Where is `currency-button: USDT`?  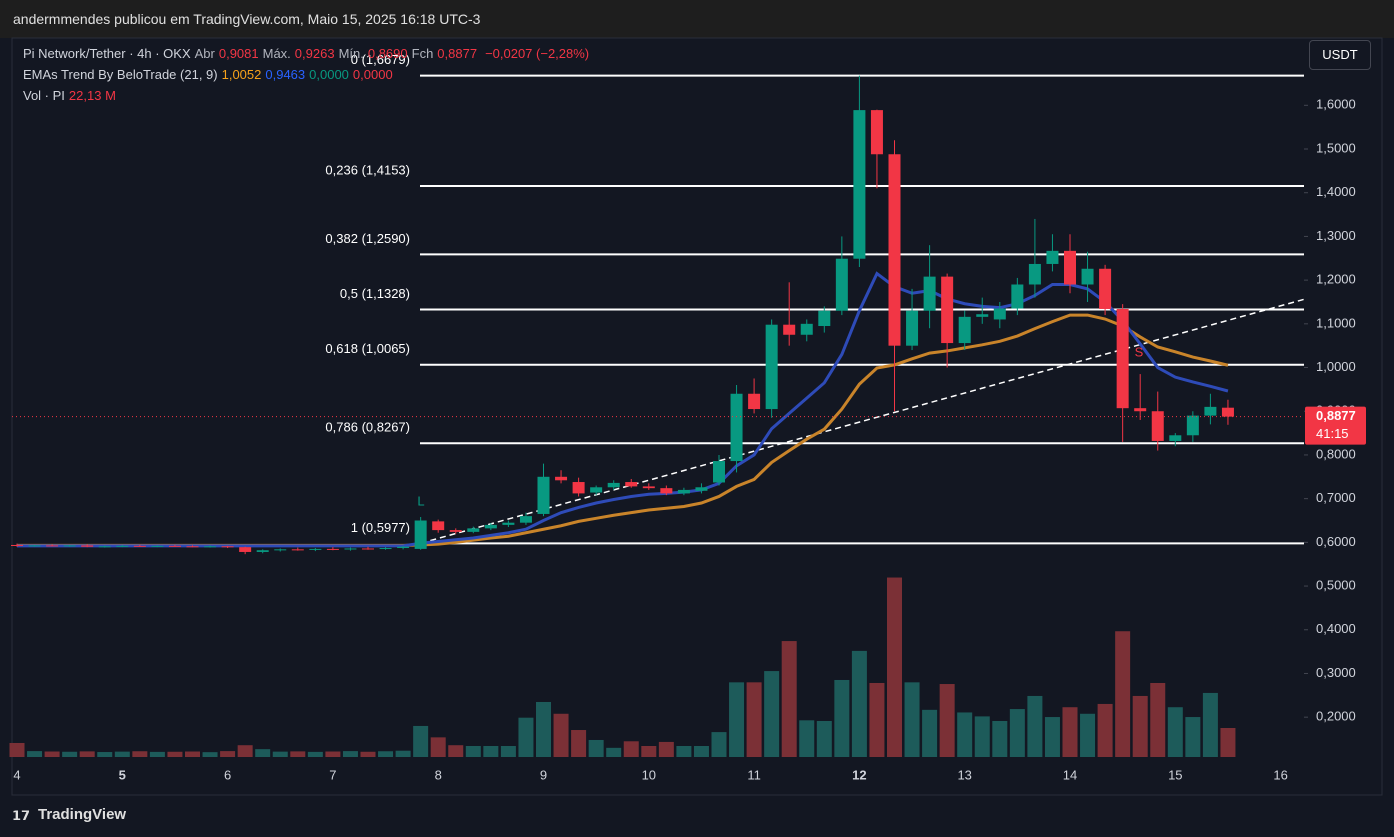
currency-button: USDT is located at coordinates (1340, 55).